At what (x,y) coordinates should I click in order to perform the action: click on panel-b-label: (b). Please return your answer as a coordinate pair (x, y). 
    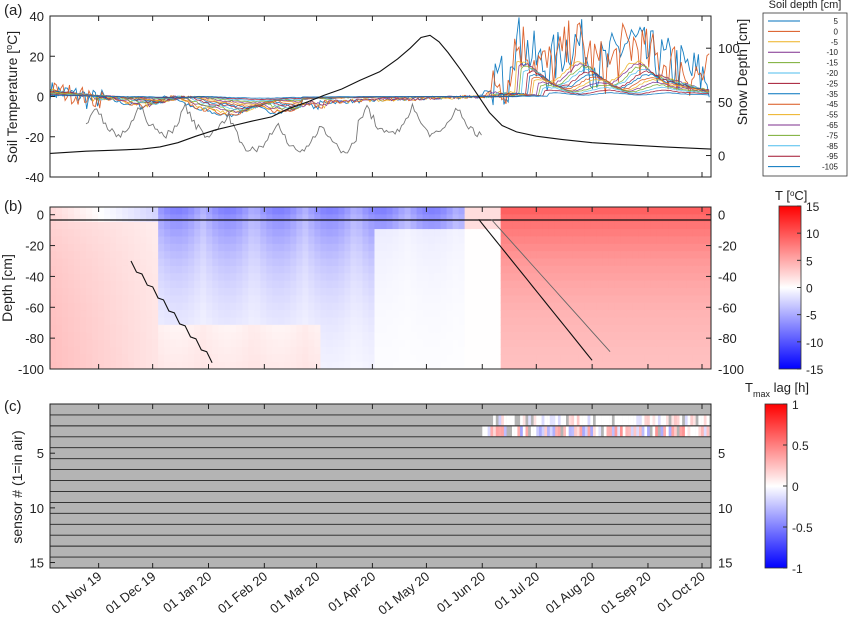
    Looking at the image, I should click on (13, 206).